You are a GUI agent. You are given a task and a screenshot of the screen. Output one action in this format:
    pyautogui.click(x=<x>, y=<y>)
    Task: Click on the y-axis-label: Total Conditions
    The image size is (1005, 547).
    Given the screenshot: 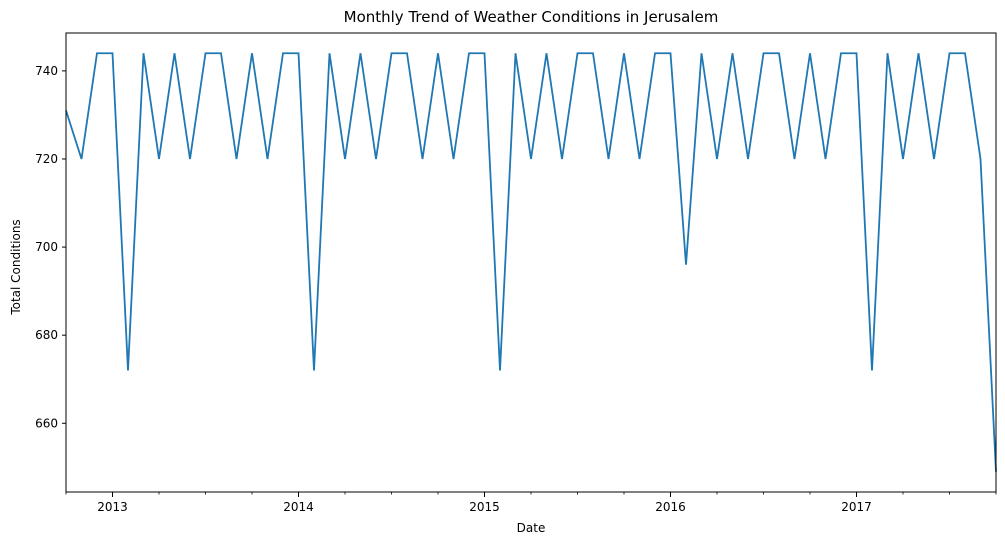 What is the action you would take?
    pyautogui.click(x=16, y=267)
    